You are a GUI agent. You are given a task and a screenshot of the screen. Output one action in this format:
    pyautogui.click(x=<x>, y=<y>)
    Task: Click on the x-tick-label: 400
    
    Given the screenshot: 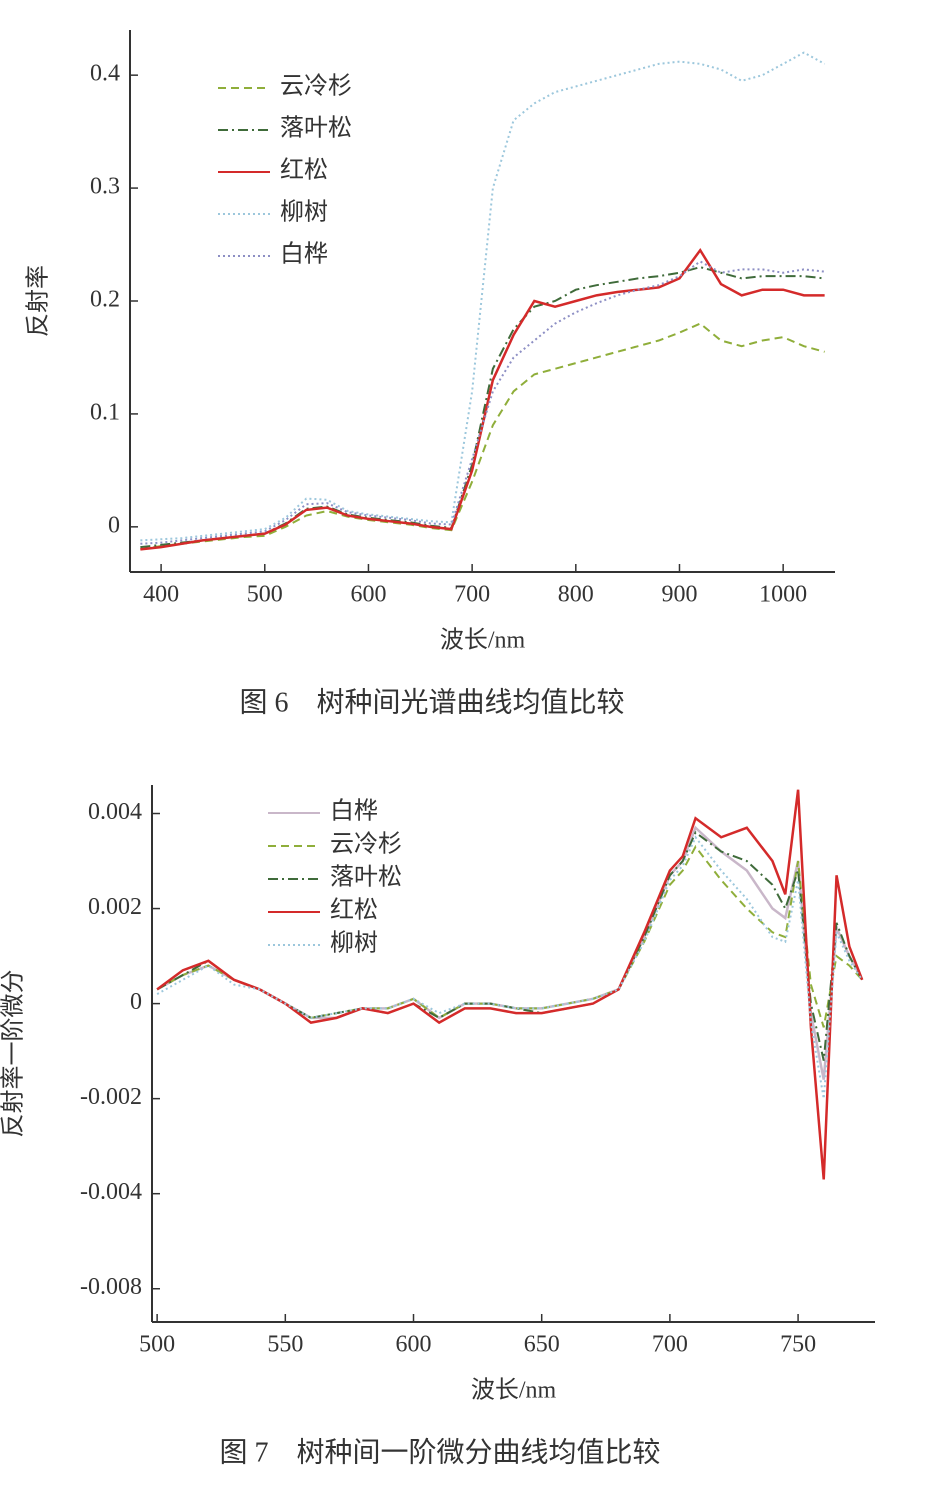 What is the action you would take?
    pyautogui.click(x=161, y=595)
    